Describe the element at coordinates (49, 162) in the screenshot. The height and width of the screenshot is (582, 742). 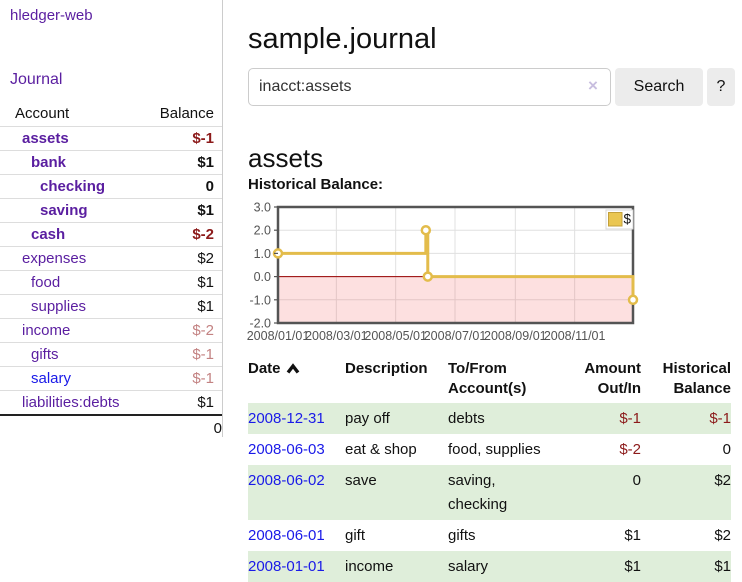
I see `sidebar-account-bank: bank` at that location.